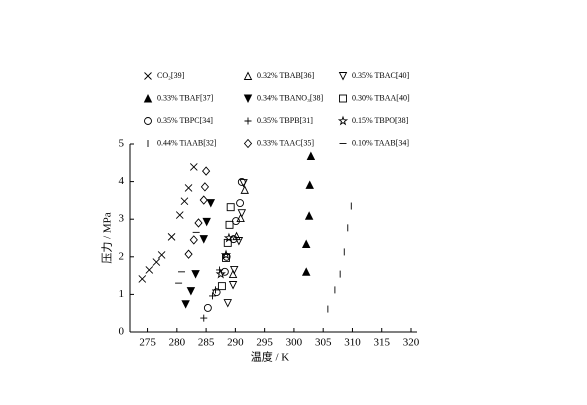 The height and width of the screenshot is (405, 587). What do you see at coordinates (290, 97) in the screenshot?
I see `legend-label: 0.34% TBANO₃[38]` at bounding box center [290, 97].